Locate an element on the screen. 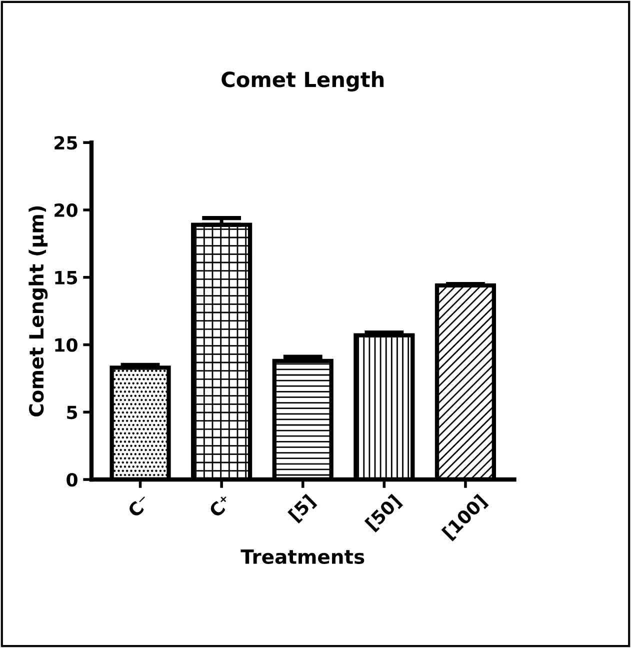 Image resolution: width=631 pixels, height=648 pixels. y-tick-label: 20 is located at coordinates (66, 210).